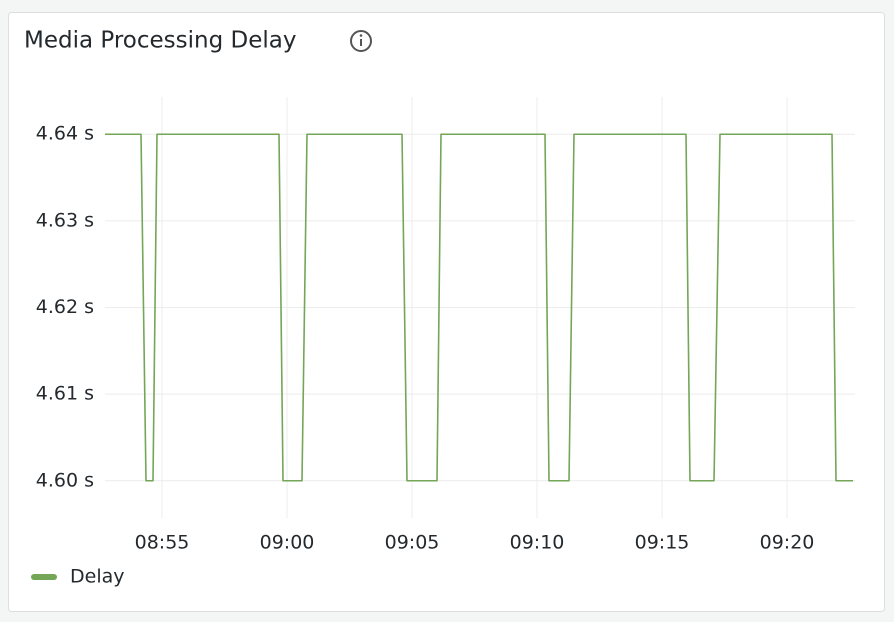 The image size is (894, 622). I want to click on x-tick-label: 08:55, so click(162, 543).